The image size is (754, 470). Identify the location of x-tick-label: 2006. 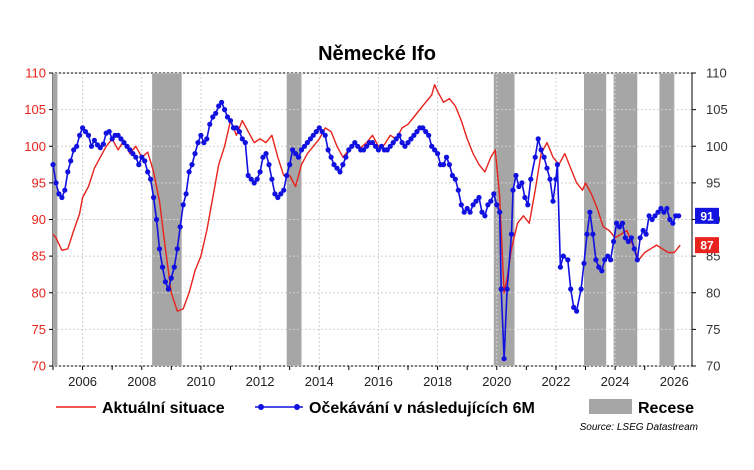
(82, 381).